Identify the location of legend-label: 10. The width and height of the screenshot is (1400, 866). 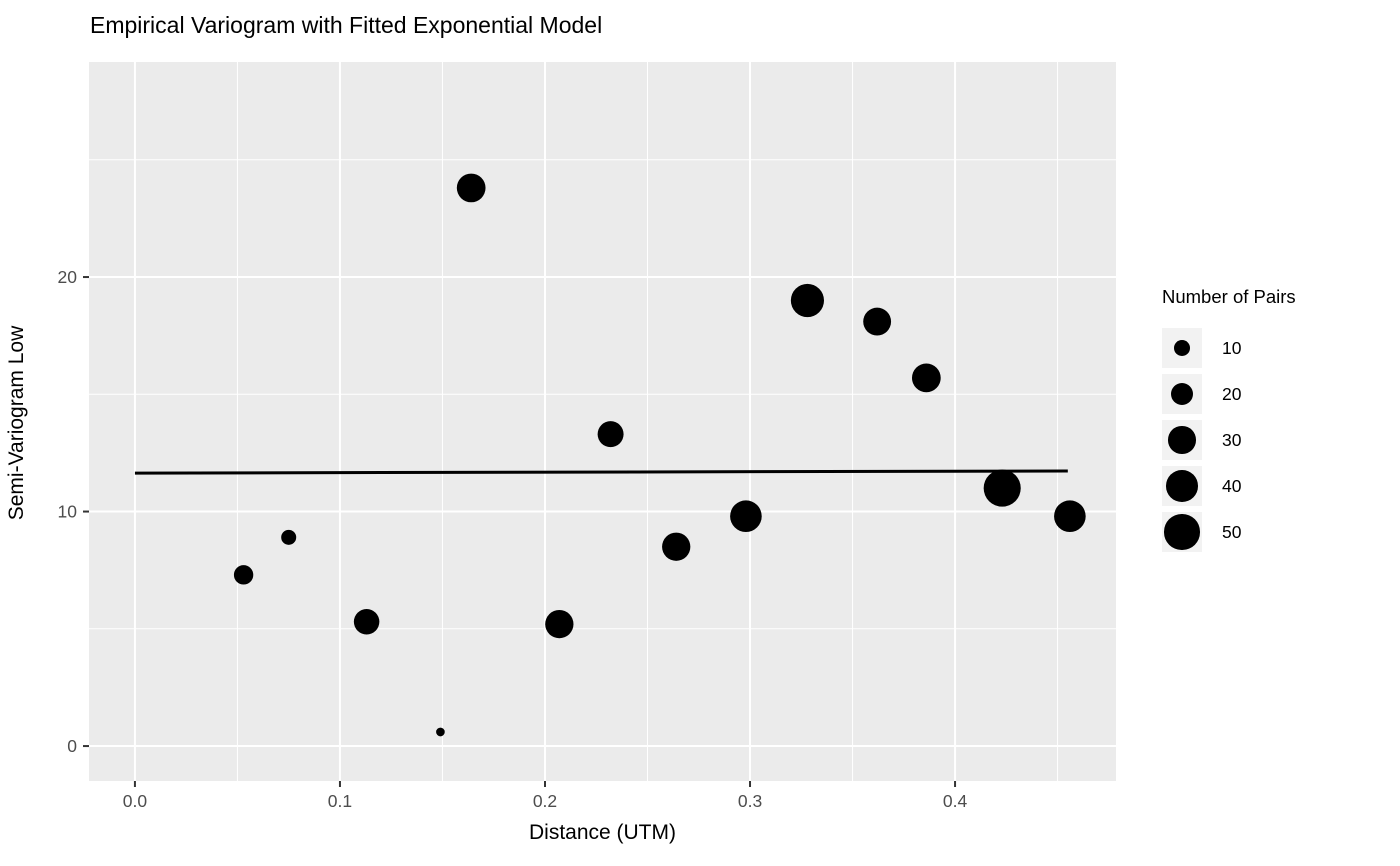
(1232, 347).